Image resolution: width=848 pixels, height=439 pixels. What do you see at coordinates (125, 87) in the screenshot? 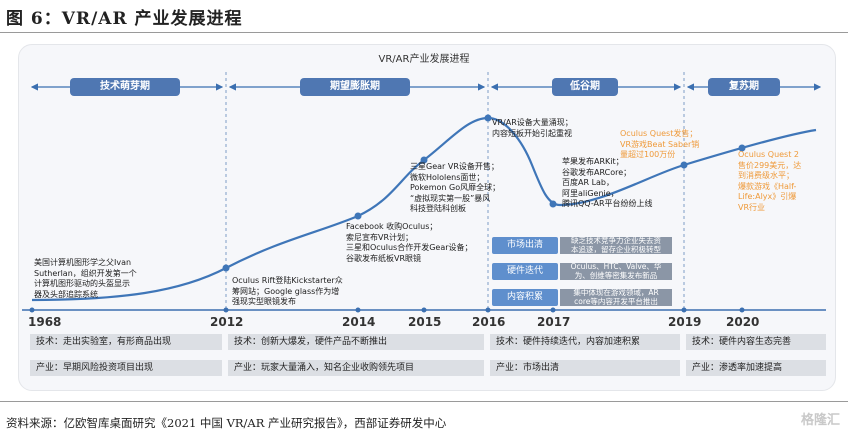
I see `phase-label-emerging: 技术萌芽期` at bounding box center [125, 87].